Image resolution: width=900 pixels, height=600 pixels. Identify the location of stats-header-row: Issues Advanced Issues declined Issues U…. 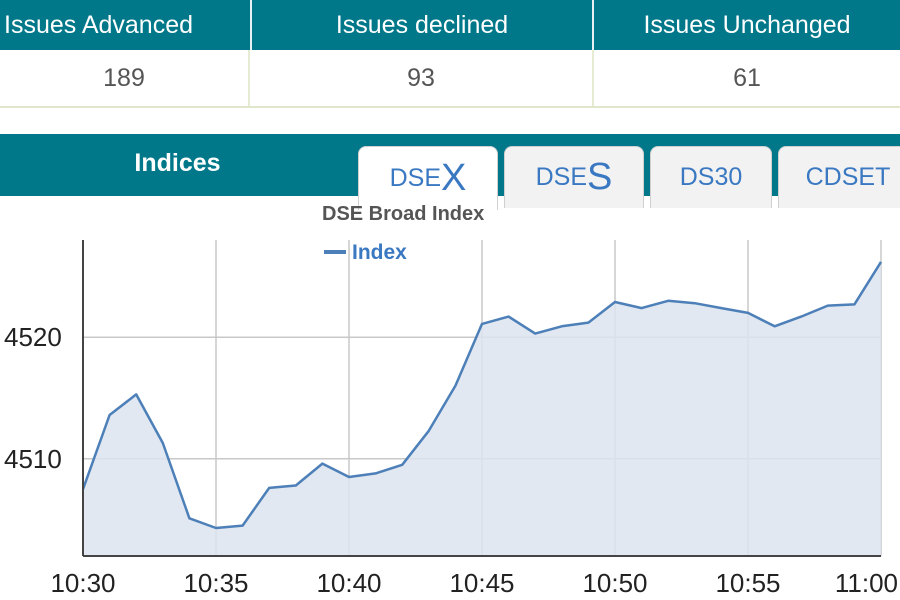
(450, 25).